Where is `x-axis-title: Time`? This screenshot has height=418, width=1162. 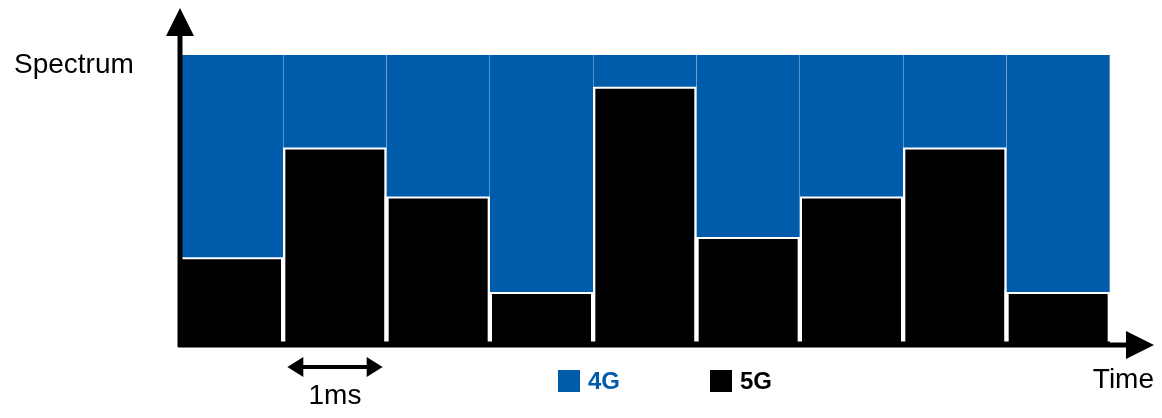
x-axis-title: Time is located at coordinates (1123, 379).